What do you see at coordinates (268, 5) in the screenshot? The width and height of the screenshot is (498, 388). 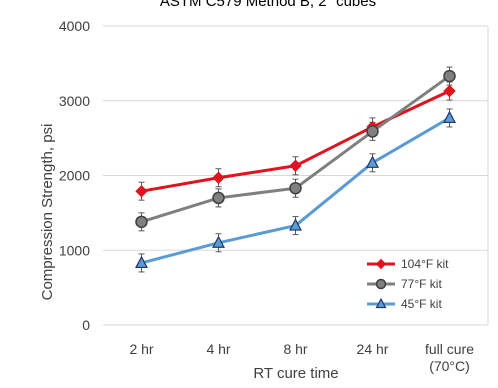 I see `chart-title: ASTM C579 Method B, 2" cubes` at bounding box center [268, 5].